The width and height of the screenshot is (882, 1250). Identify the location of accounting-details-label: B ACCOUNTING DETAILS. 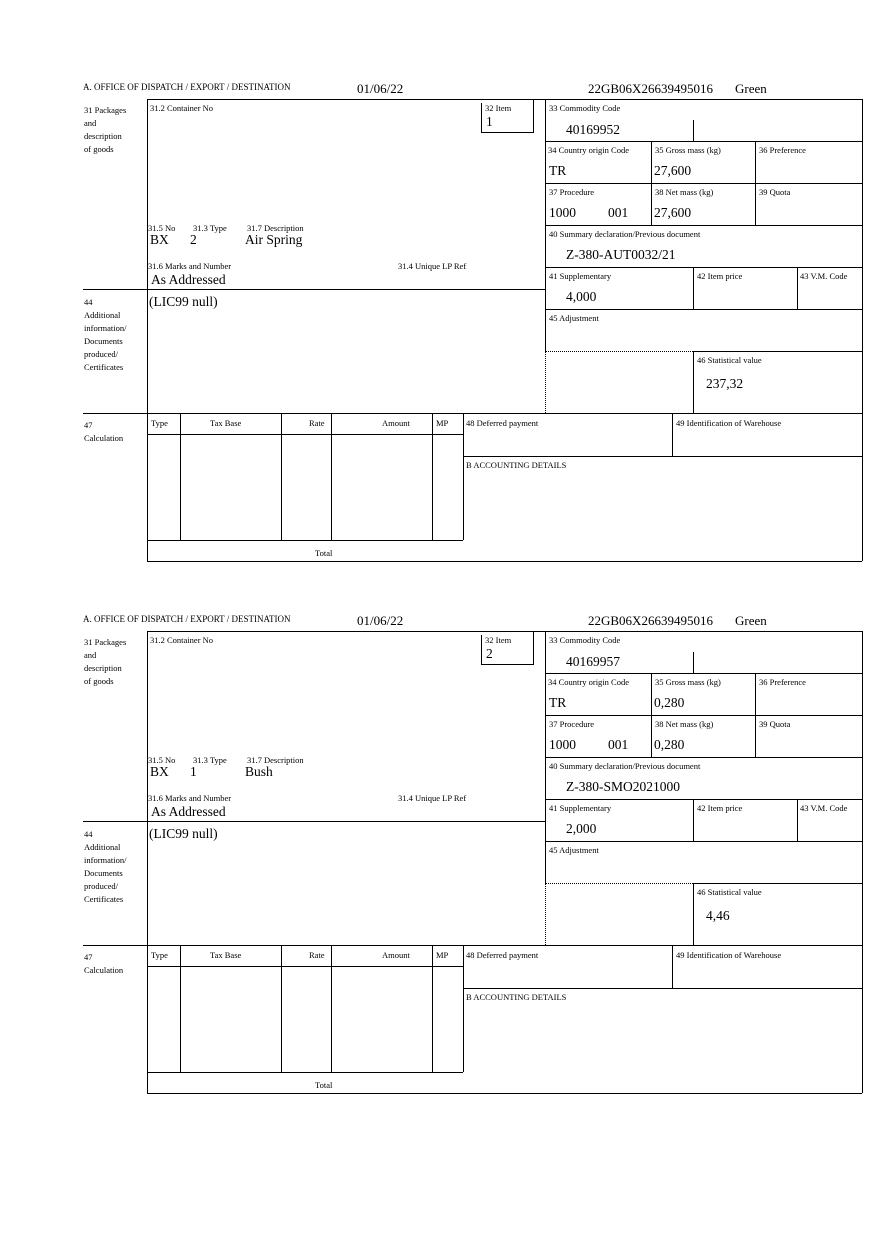
(516, 465).